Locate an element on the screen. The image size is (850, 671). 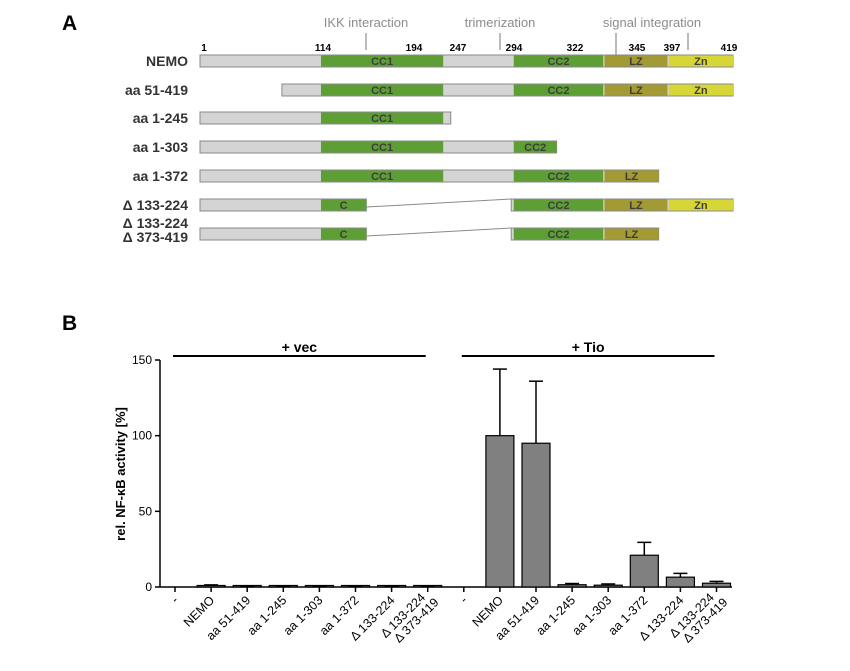
group-labels: + vec + Tio is located at coordinates (444, 348).